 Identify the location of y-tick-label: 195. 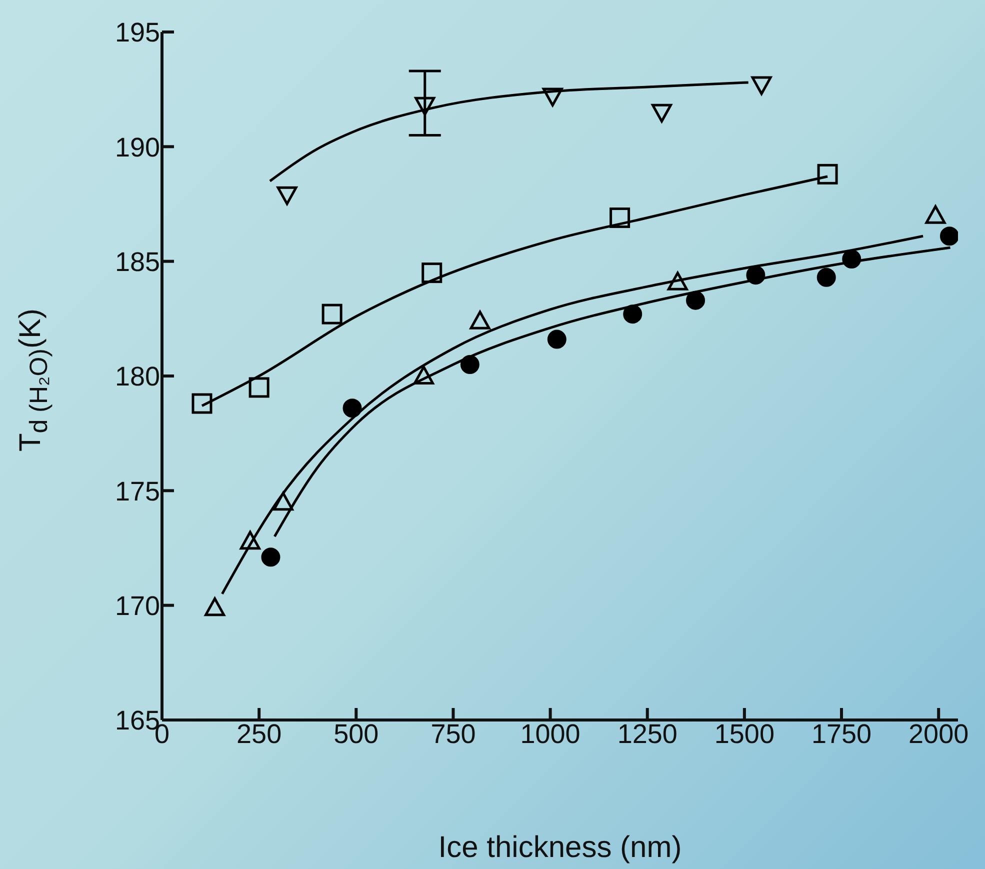
(137, 33).